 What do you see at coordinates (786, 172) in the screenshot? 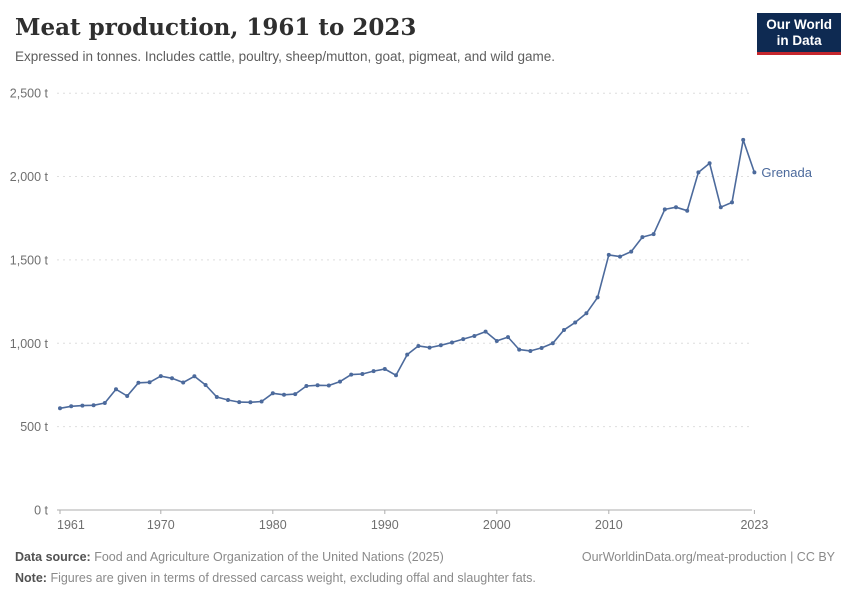
I see `entity-label: Grenada` at bounding box center [786, 172].